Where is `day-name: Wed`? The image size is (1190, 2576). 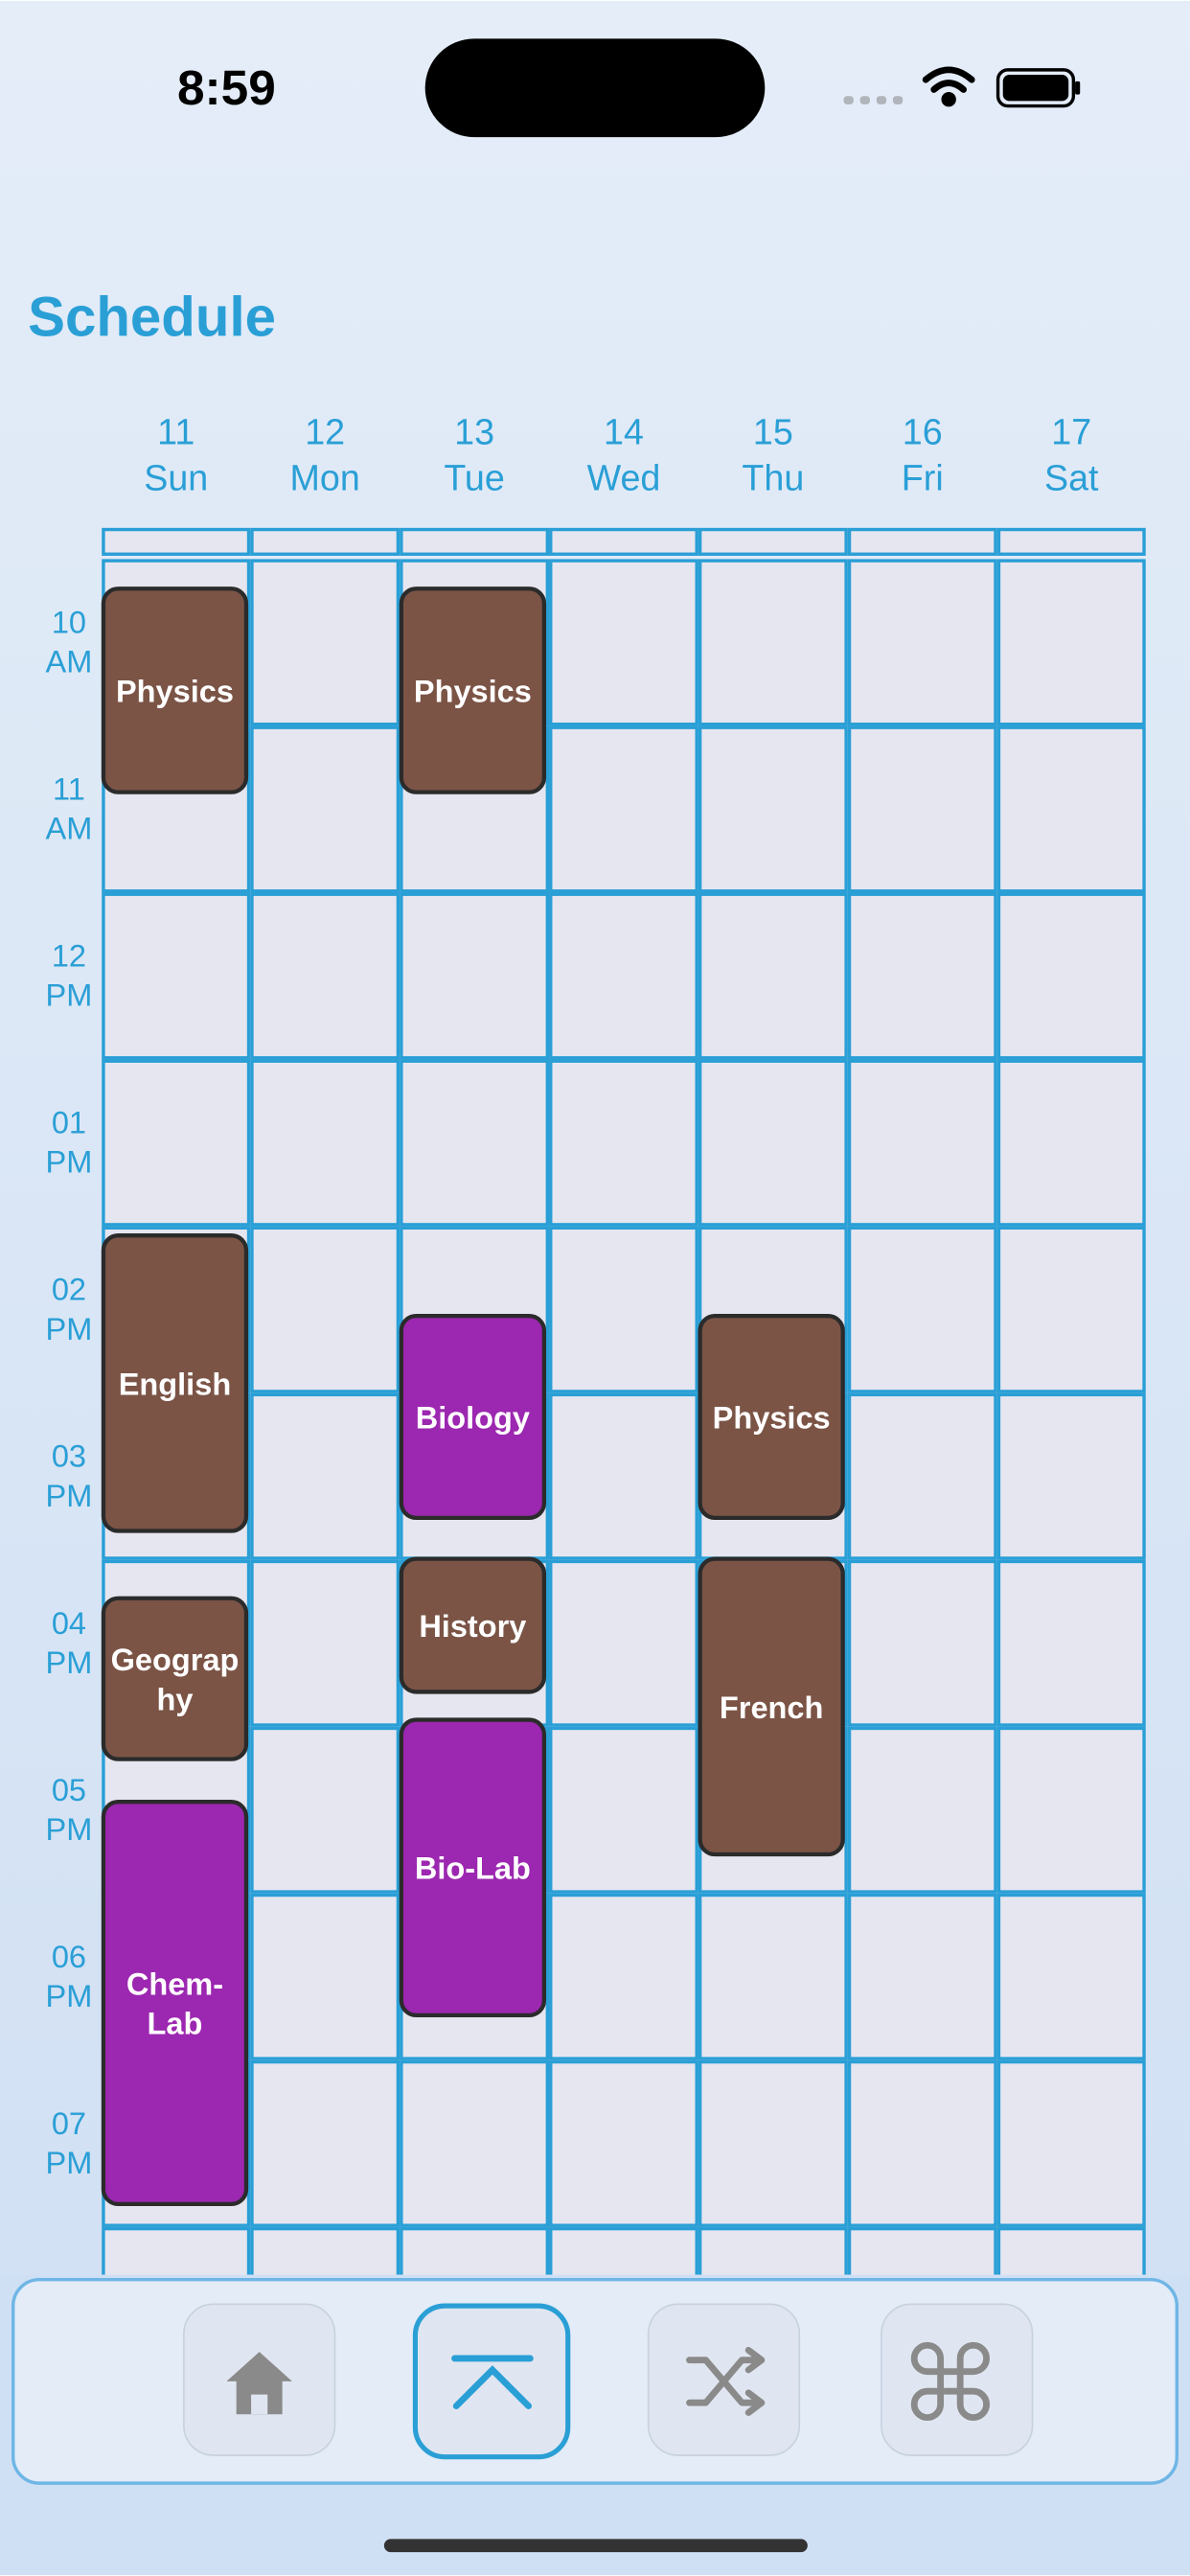
day-name: Wed is located at coordinates (624, 477).